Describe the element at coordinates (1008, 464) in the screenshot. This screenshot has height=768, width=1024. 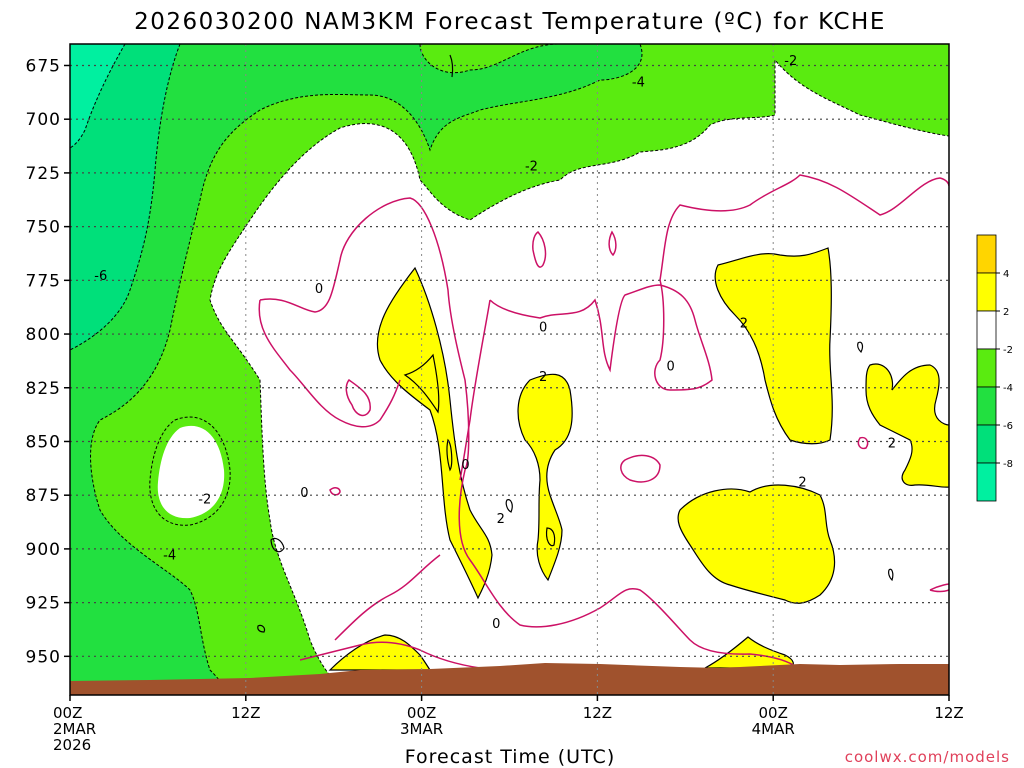
I see `colorbar-tick-label: -8` at that location.